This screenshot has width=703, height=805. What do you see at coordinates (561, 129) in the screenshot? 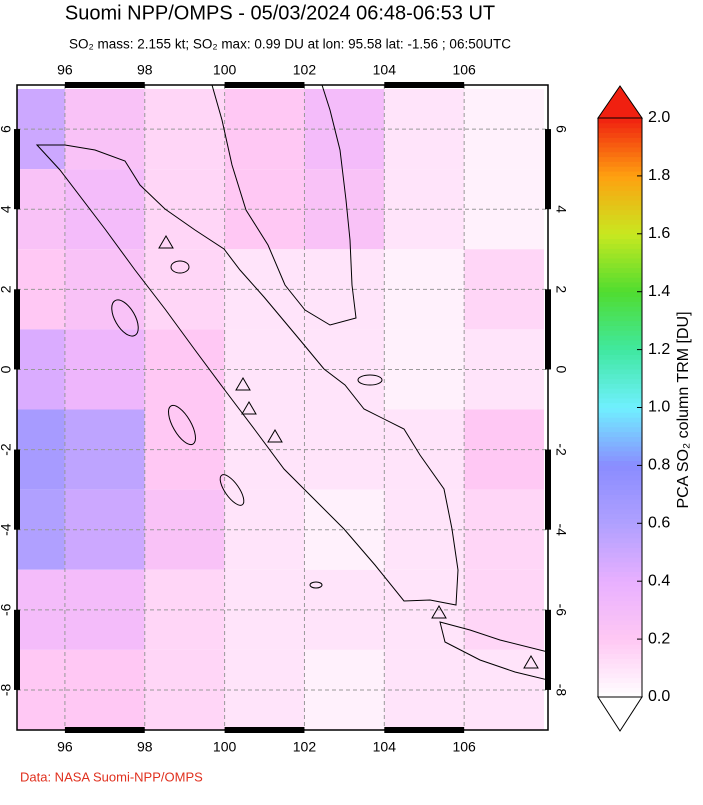
I see `y-tick-label: 6` at bounding box center [561, 129].